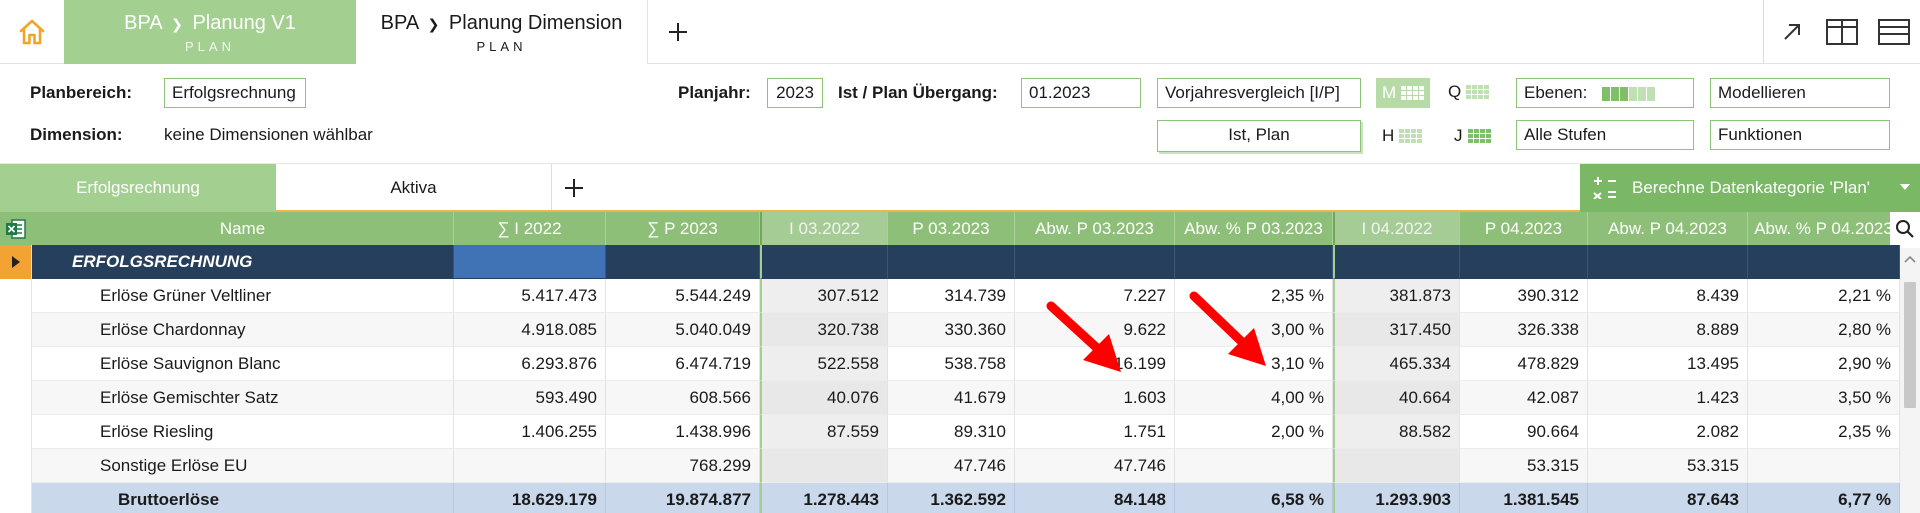  What do you see at coordinates (1800, 93) in the screenshot?
I see `modellieren-button: Modellieren` at bounding box center [1800, 93].